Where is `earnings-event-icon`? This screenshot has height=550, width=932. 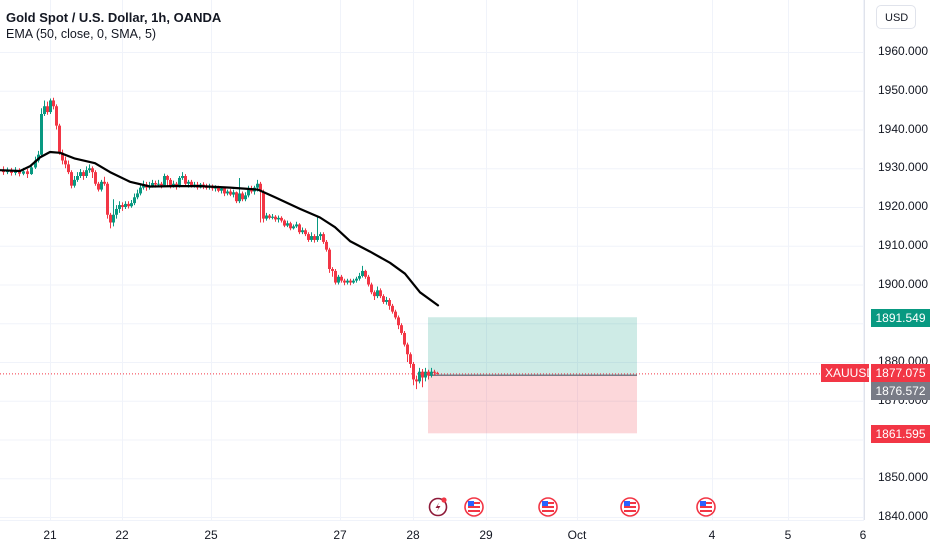 earnings-event-icon is located at coordinates (438, 507).